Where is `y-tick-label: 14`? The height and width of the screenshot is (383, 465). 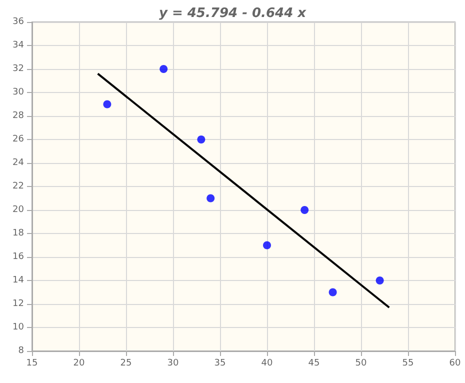 y-tick-label: 14 is located at coordinates (18, 281).